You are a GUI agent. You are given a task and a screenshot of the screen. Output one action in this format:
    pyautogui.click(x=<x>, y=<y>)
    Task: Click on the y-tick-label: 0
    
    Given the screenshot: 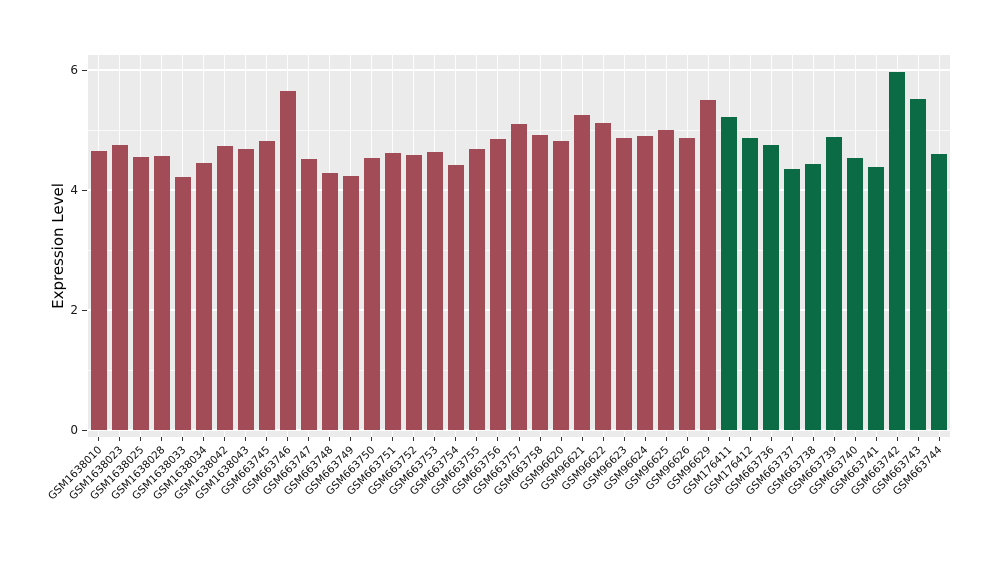 What is the action you would take?
    pyautogui.click(x=74, y=430)
    